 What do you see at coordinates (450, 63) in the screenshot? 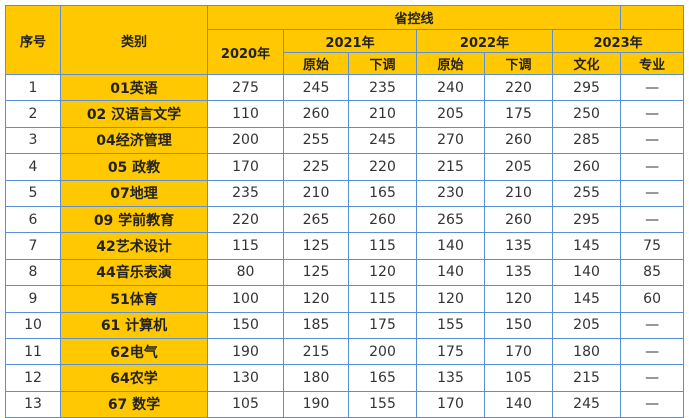
I see `y2022-raw-header: 原始` at bounding box center [450, 63].